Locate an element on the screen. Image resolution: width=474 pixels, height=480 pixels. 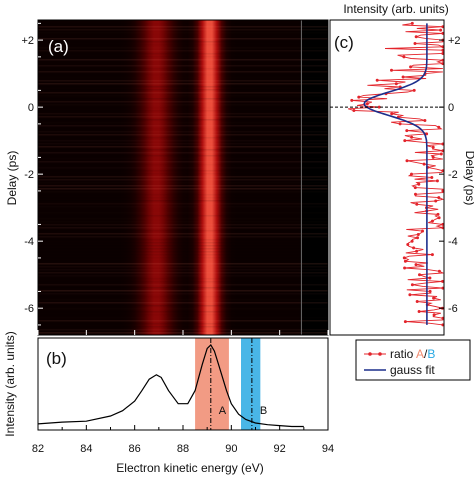
panel-a-label: (a) is located at coordinates (58, 46).